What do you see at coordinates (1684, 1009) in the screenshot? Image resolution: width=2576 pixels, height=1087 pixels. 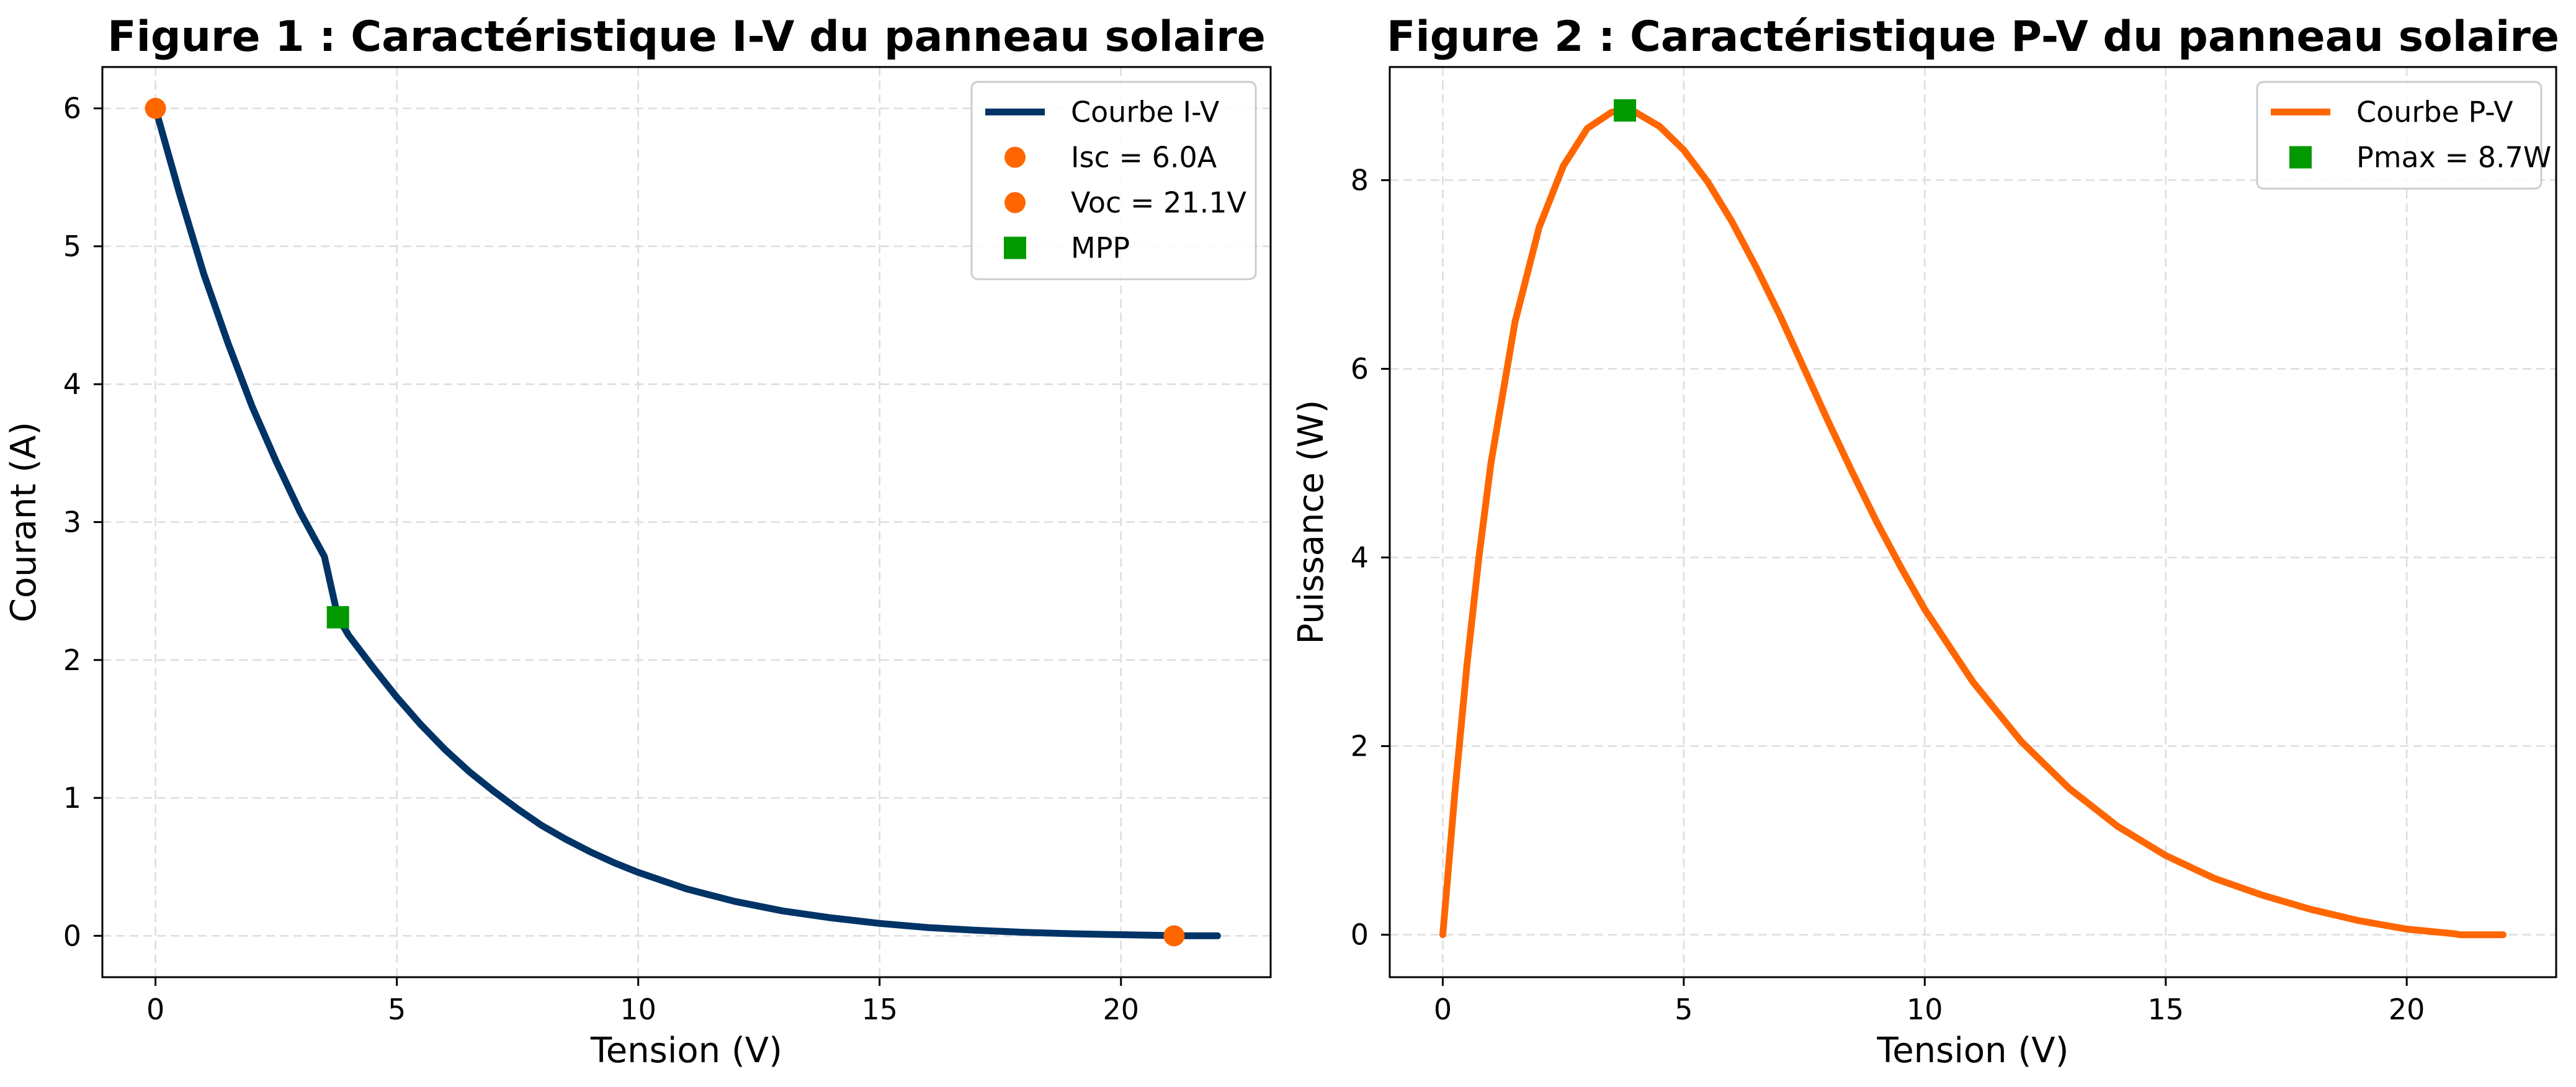 I see `pv-xtick-label-1: 5` at bounding box center [1684, 1009].